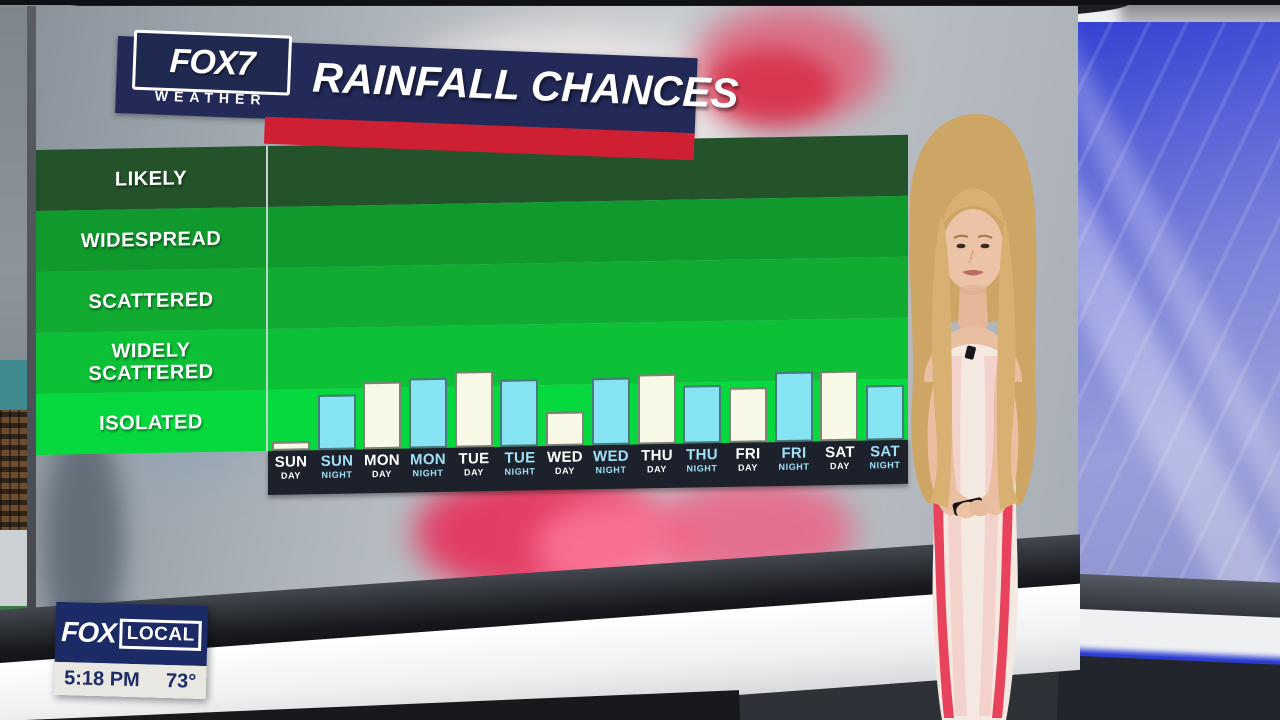 Image resolution: width=1280 pixels, height=720 pixels. Describe the element at coordinates (428, 413) in the screenshot. I see `rainfall-bar-mon-night` at that location.